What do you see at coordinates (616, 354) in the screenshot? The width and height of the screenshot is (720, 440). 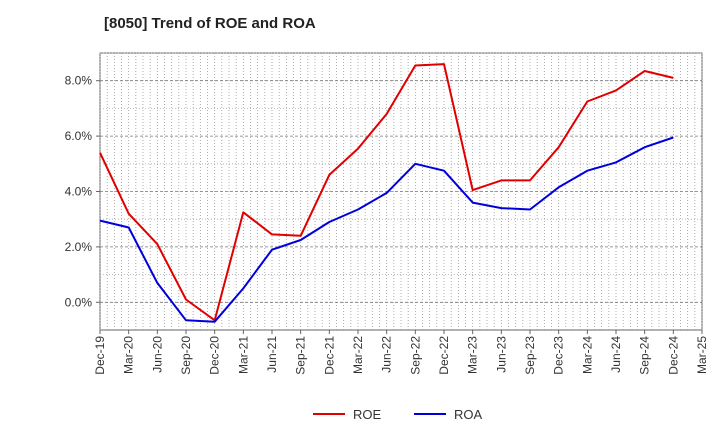 I see `x-tick-label: Jun-24` at bounding box center [616, 354].